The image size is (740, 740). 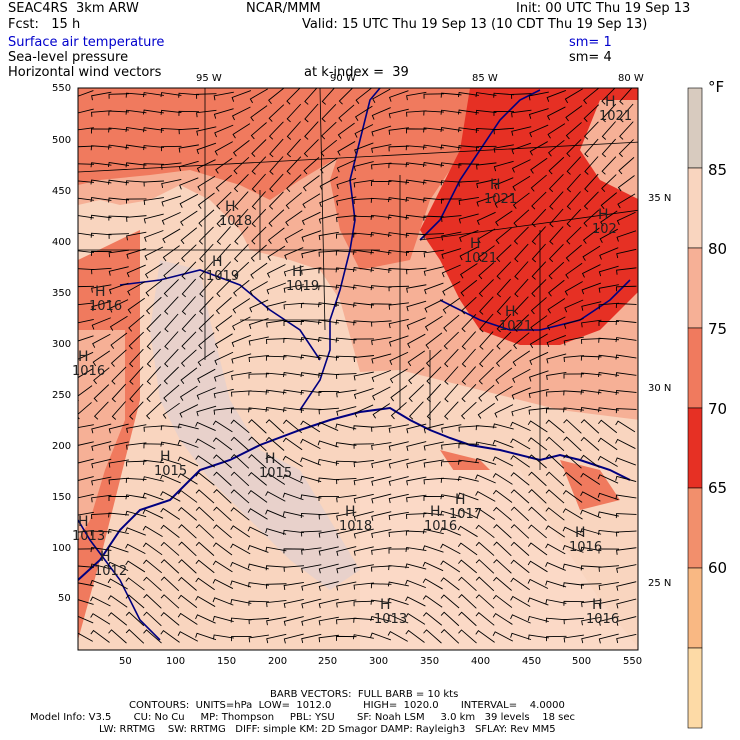 I want to click on high-pressure-value: 1015, so click(x=276, y=473).